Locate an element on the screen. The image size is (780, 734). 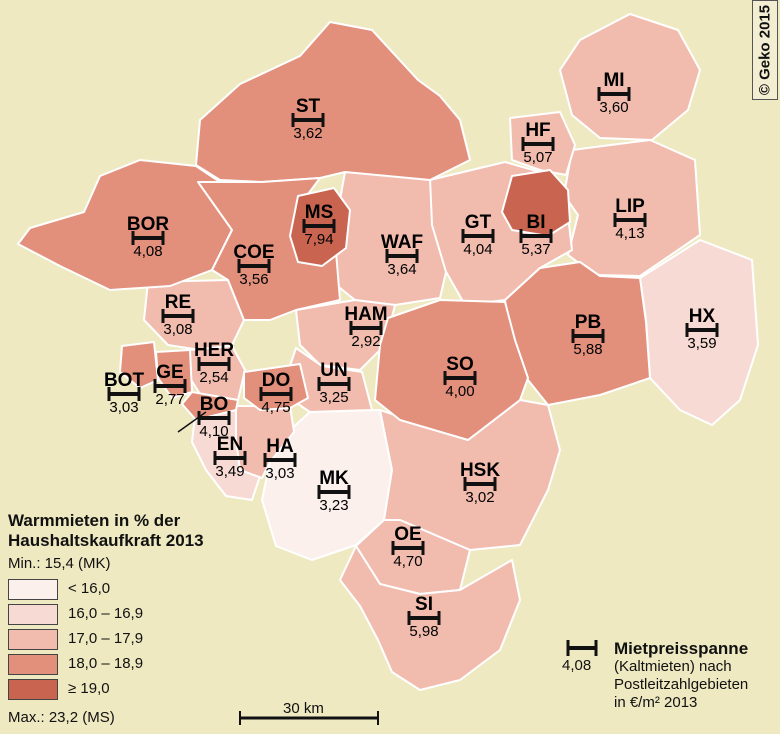
rent-range-bar-bi is located at coordinates (536, 236).